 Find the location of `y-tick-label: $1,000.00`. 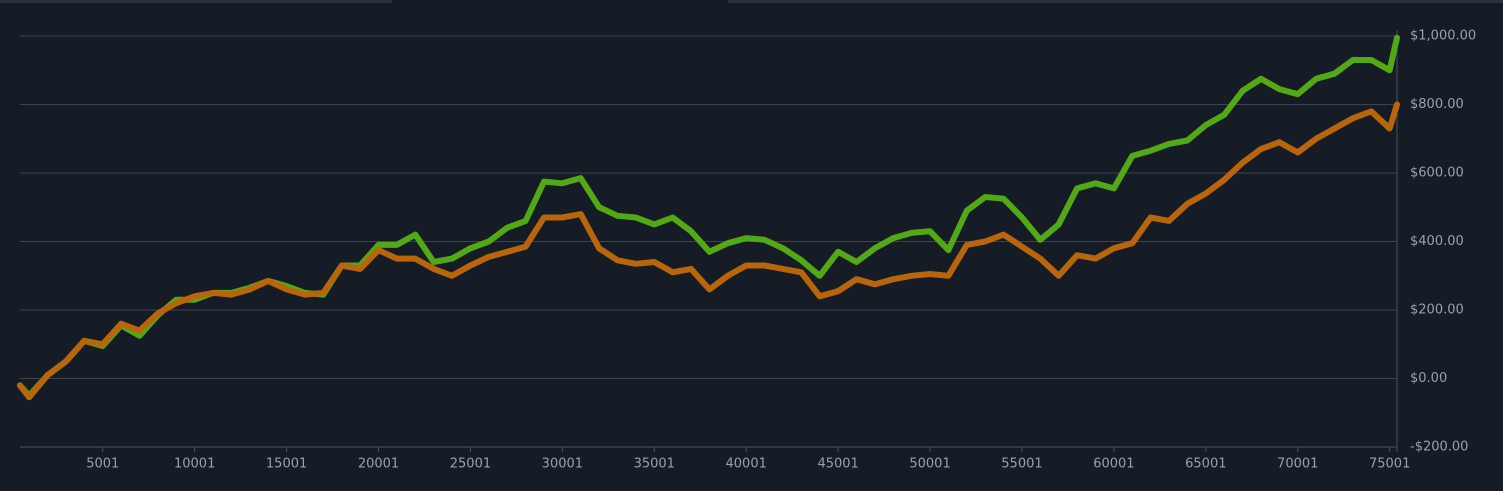

y-tick-label: $1,000.00 is located at coordinates (1443, 36).